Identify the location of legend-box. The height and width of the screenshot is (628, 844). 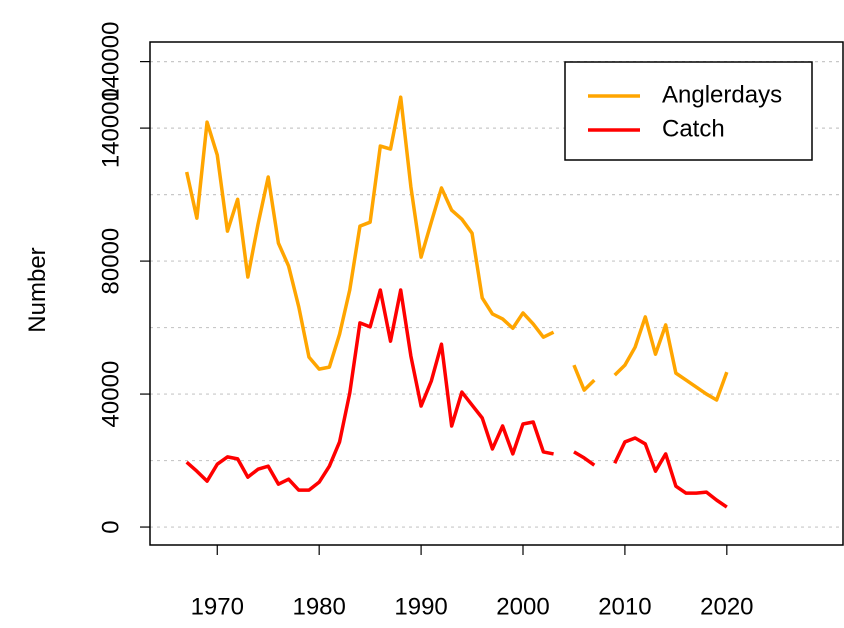
(688, 111).